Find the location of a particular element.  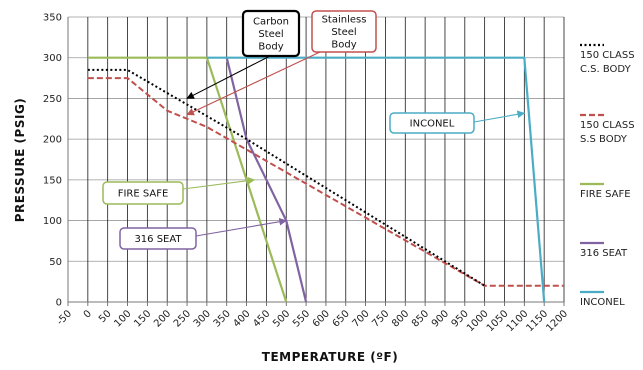

callout-text-carbon: Steel is located at coordinates (270, 34).